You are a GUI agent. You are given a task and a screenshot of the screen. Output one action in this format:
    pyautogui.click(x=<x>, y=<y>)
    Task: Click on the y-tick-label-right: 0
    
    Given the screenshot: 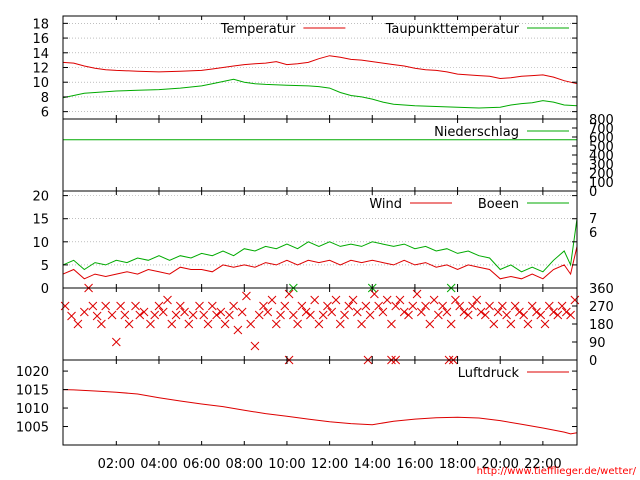 What is the action you would take?
    pyautogui.click(x=593, y=192)
    